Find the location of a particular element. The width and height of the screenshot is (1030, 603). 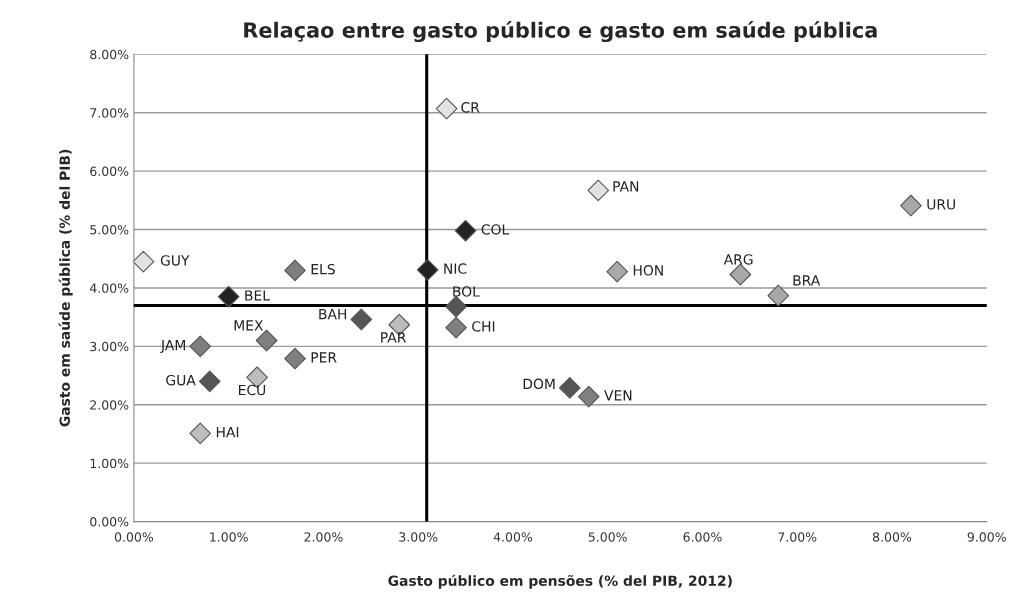

y-tick-label: 6.00% is located at coordinates (109, 171).